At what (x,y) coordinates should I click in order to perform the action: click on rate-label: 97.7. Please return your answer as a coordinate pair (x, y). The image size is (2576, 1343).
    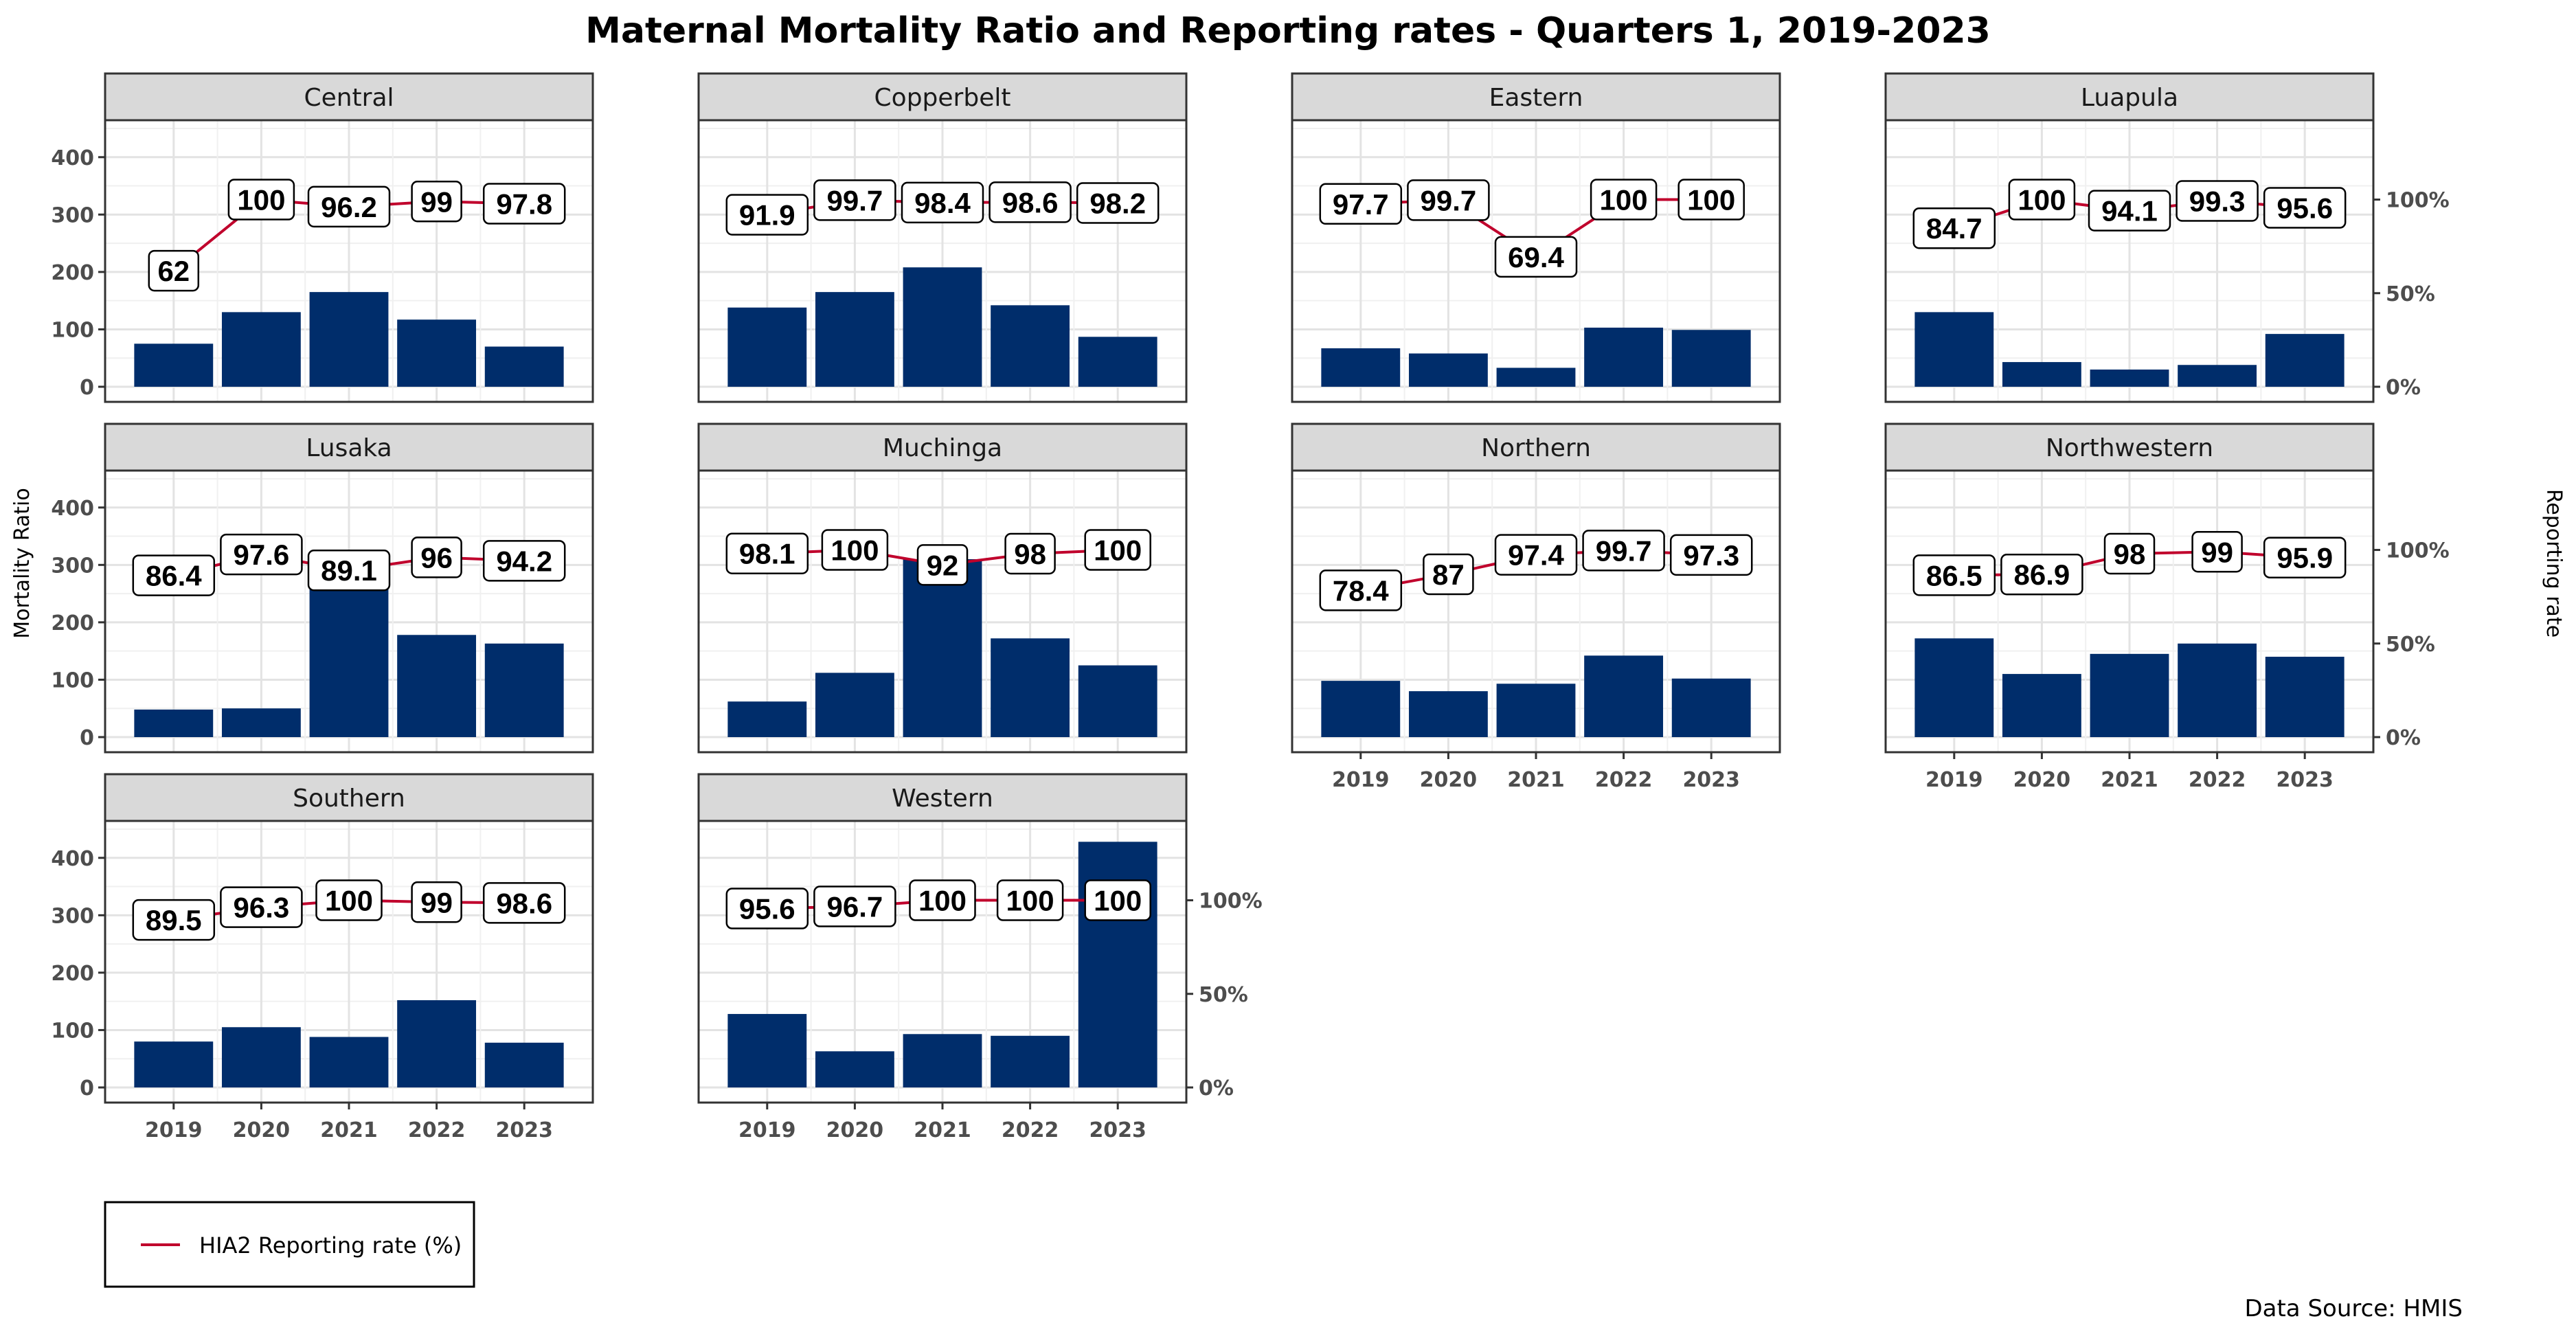
    Looking at the image, I should click on (1361, 204).